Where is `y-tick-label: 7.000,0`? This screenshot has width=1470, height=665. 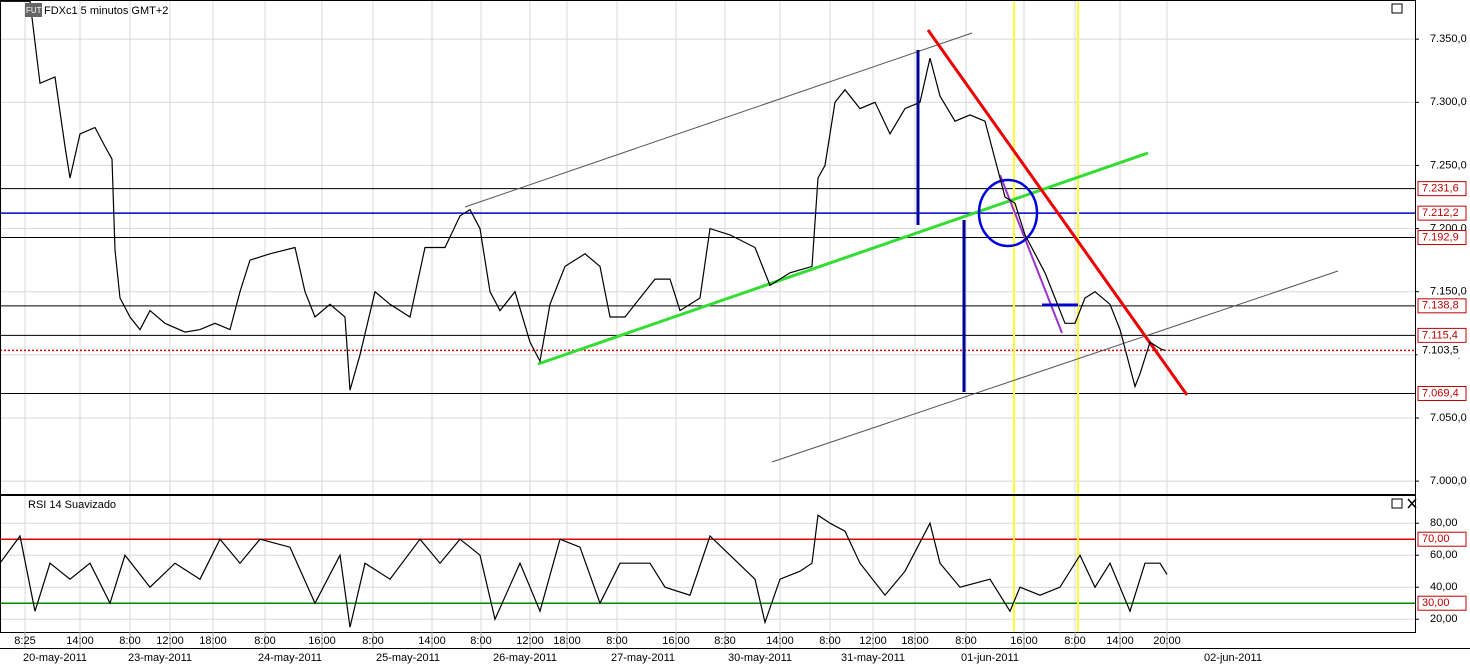 y-tick-label: 7.000,0 is located at coordinates (1448, 481).